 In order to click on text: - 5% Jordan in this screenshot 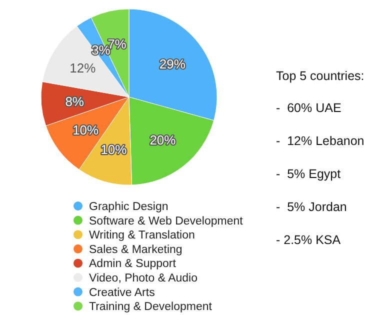, I will do `click(311, 207)`.